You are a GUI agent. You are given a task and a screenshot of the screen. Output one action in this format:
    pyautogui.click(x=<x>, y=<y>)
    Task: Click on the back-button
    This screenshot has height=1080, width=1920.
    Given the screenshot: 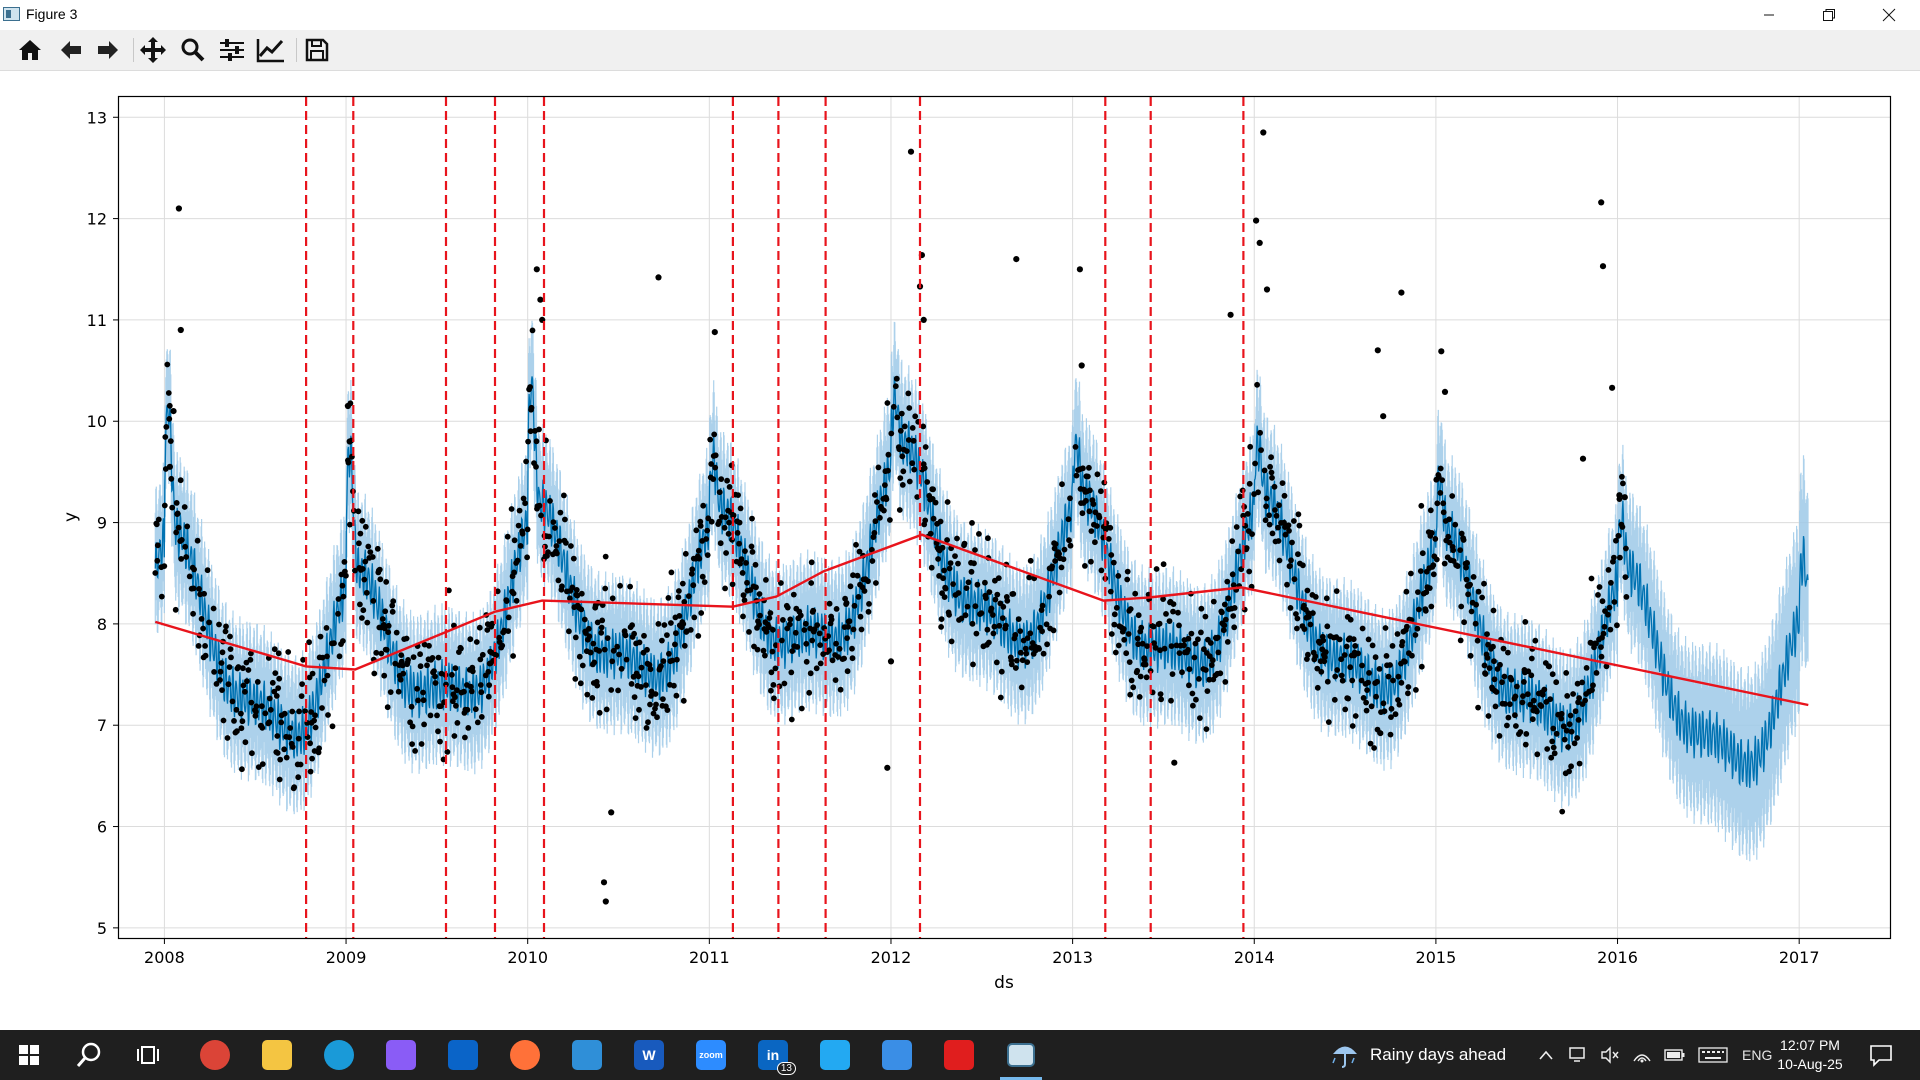 What is the action you would take?
    pyautogui.click(x=71, y=50)
    